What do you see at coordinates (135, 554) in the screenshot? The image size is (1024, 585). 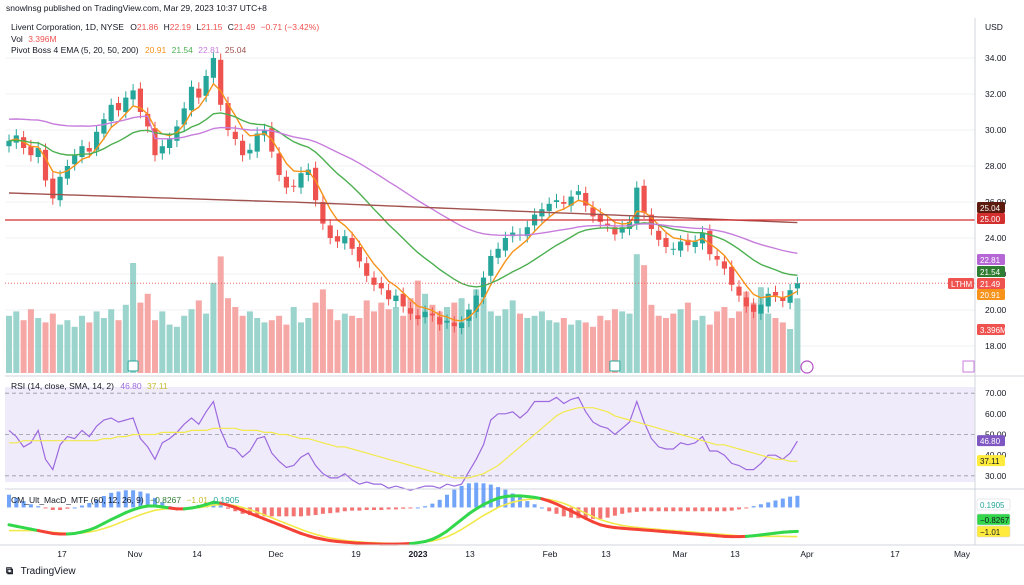 I see `time-tick-label: Nov` at bounding box center [135, 554].